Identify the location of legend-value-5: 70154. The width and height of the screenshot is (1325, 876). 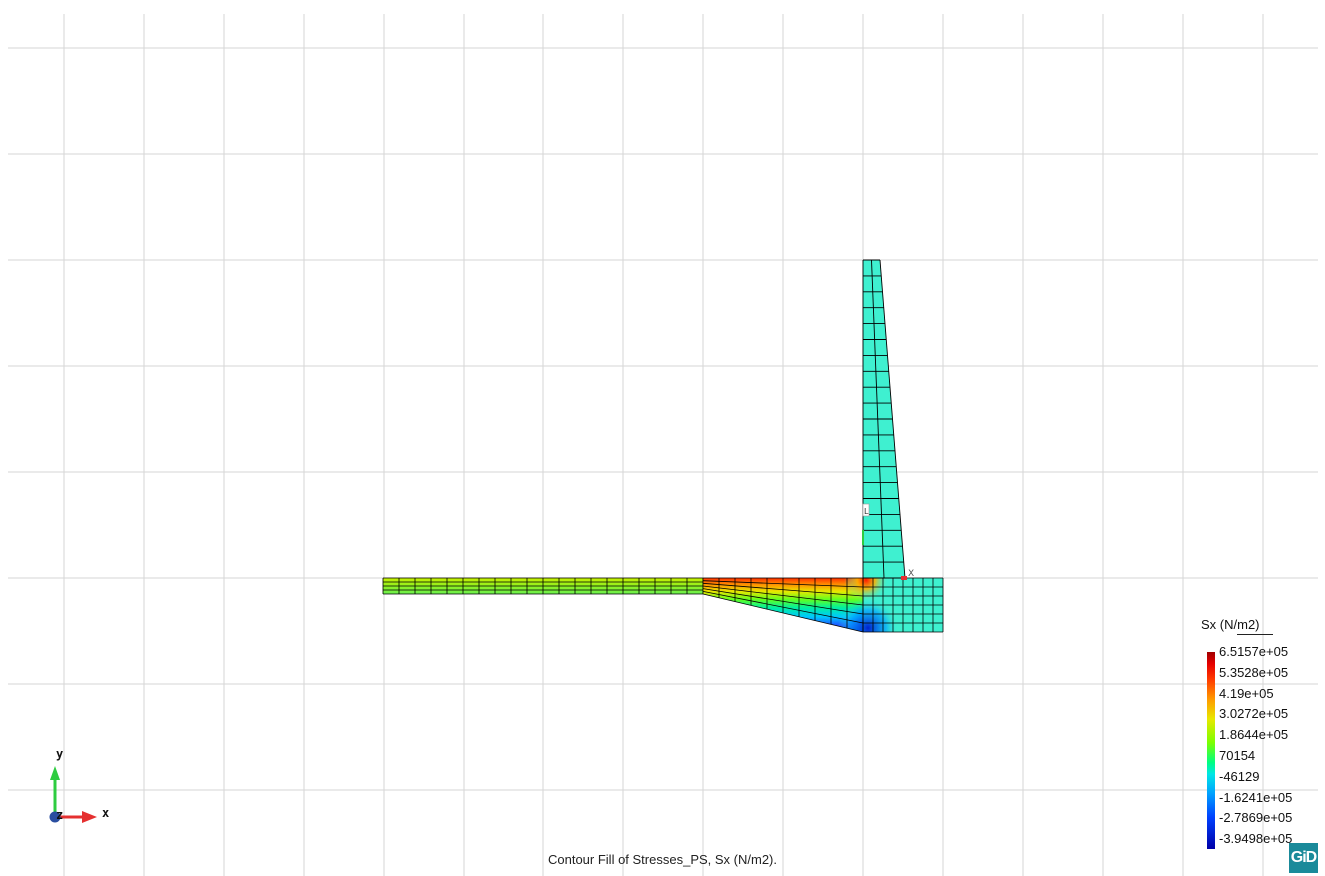
(1237, 755).